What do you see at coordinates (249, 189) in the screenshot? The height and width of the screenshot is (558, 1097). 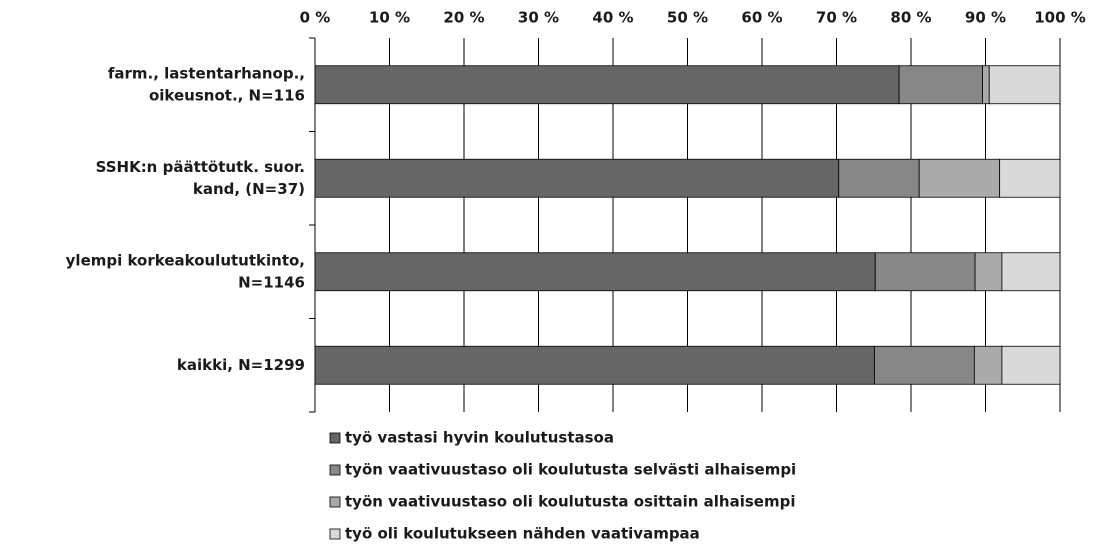 I see `y-tick-label: kand, (N=37)` at bounding box center [249, 189].